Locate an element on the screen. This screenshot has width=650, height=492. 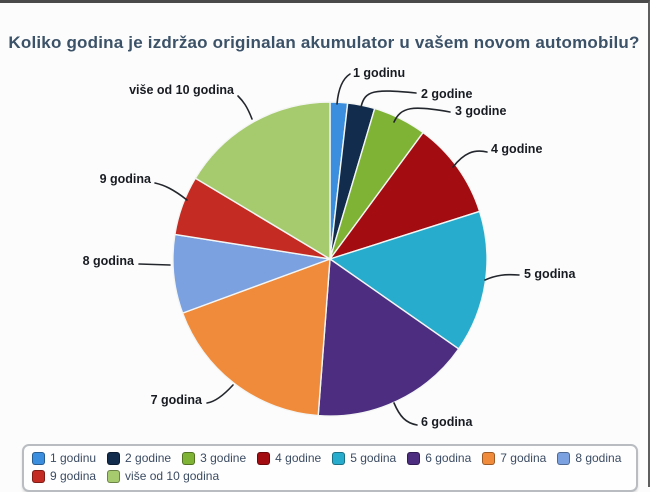
legend-label: 7 godina is located at coordinates (523, 458).